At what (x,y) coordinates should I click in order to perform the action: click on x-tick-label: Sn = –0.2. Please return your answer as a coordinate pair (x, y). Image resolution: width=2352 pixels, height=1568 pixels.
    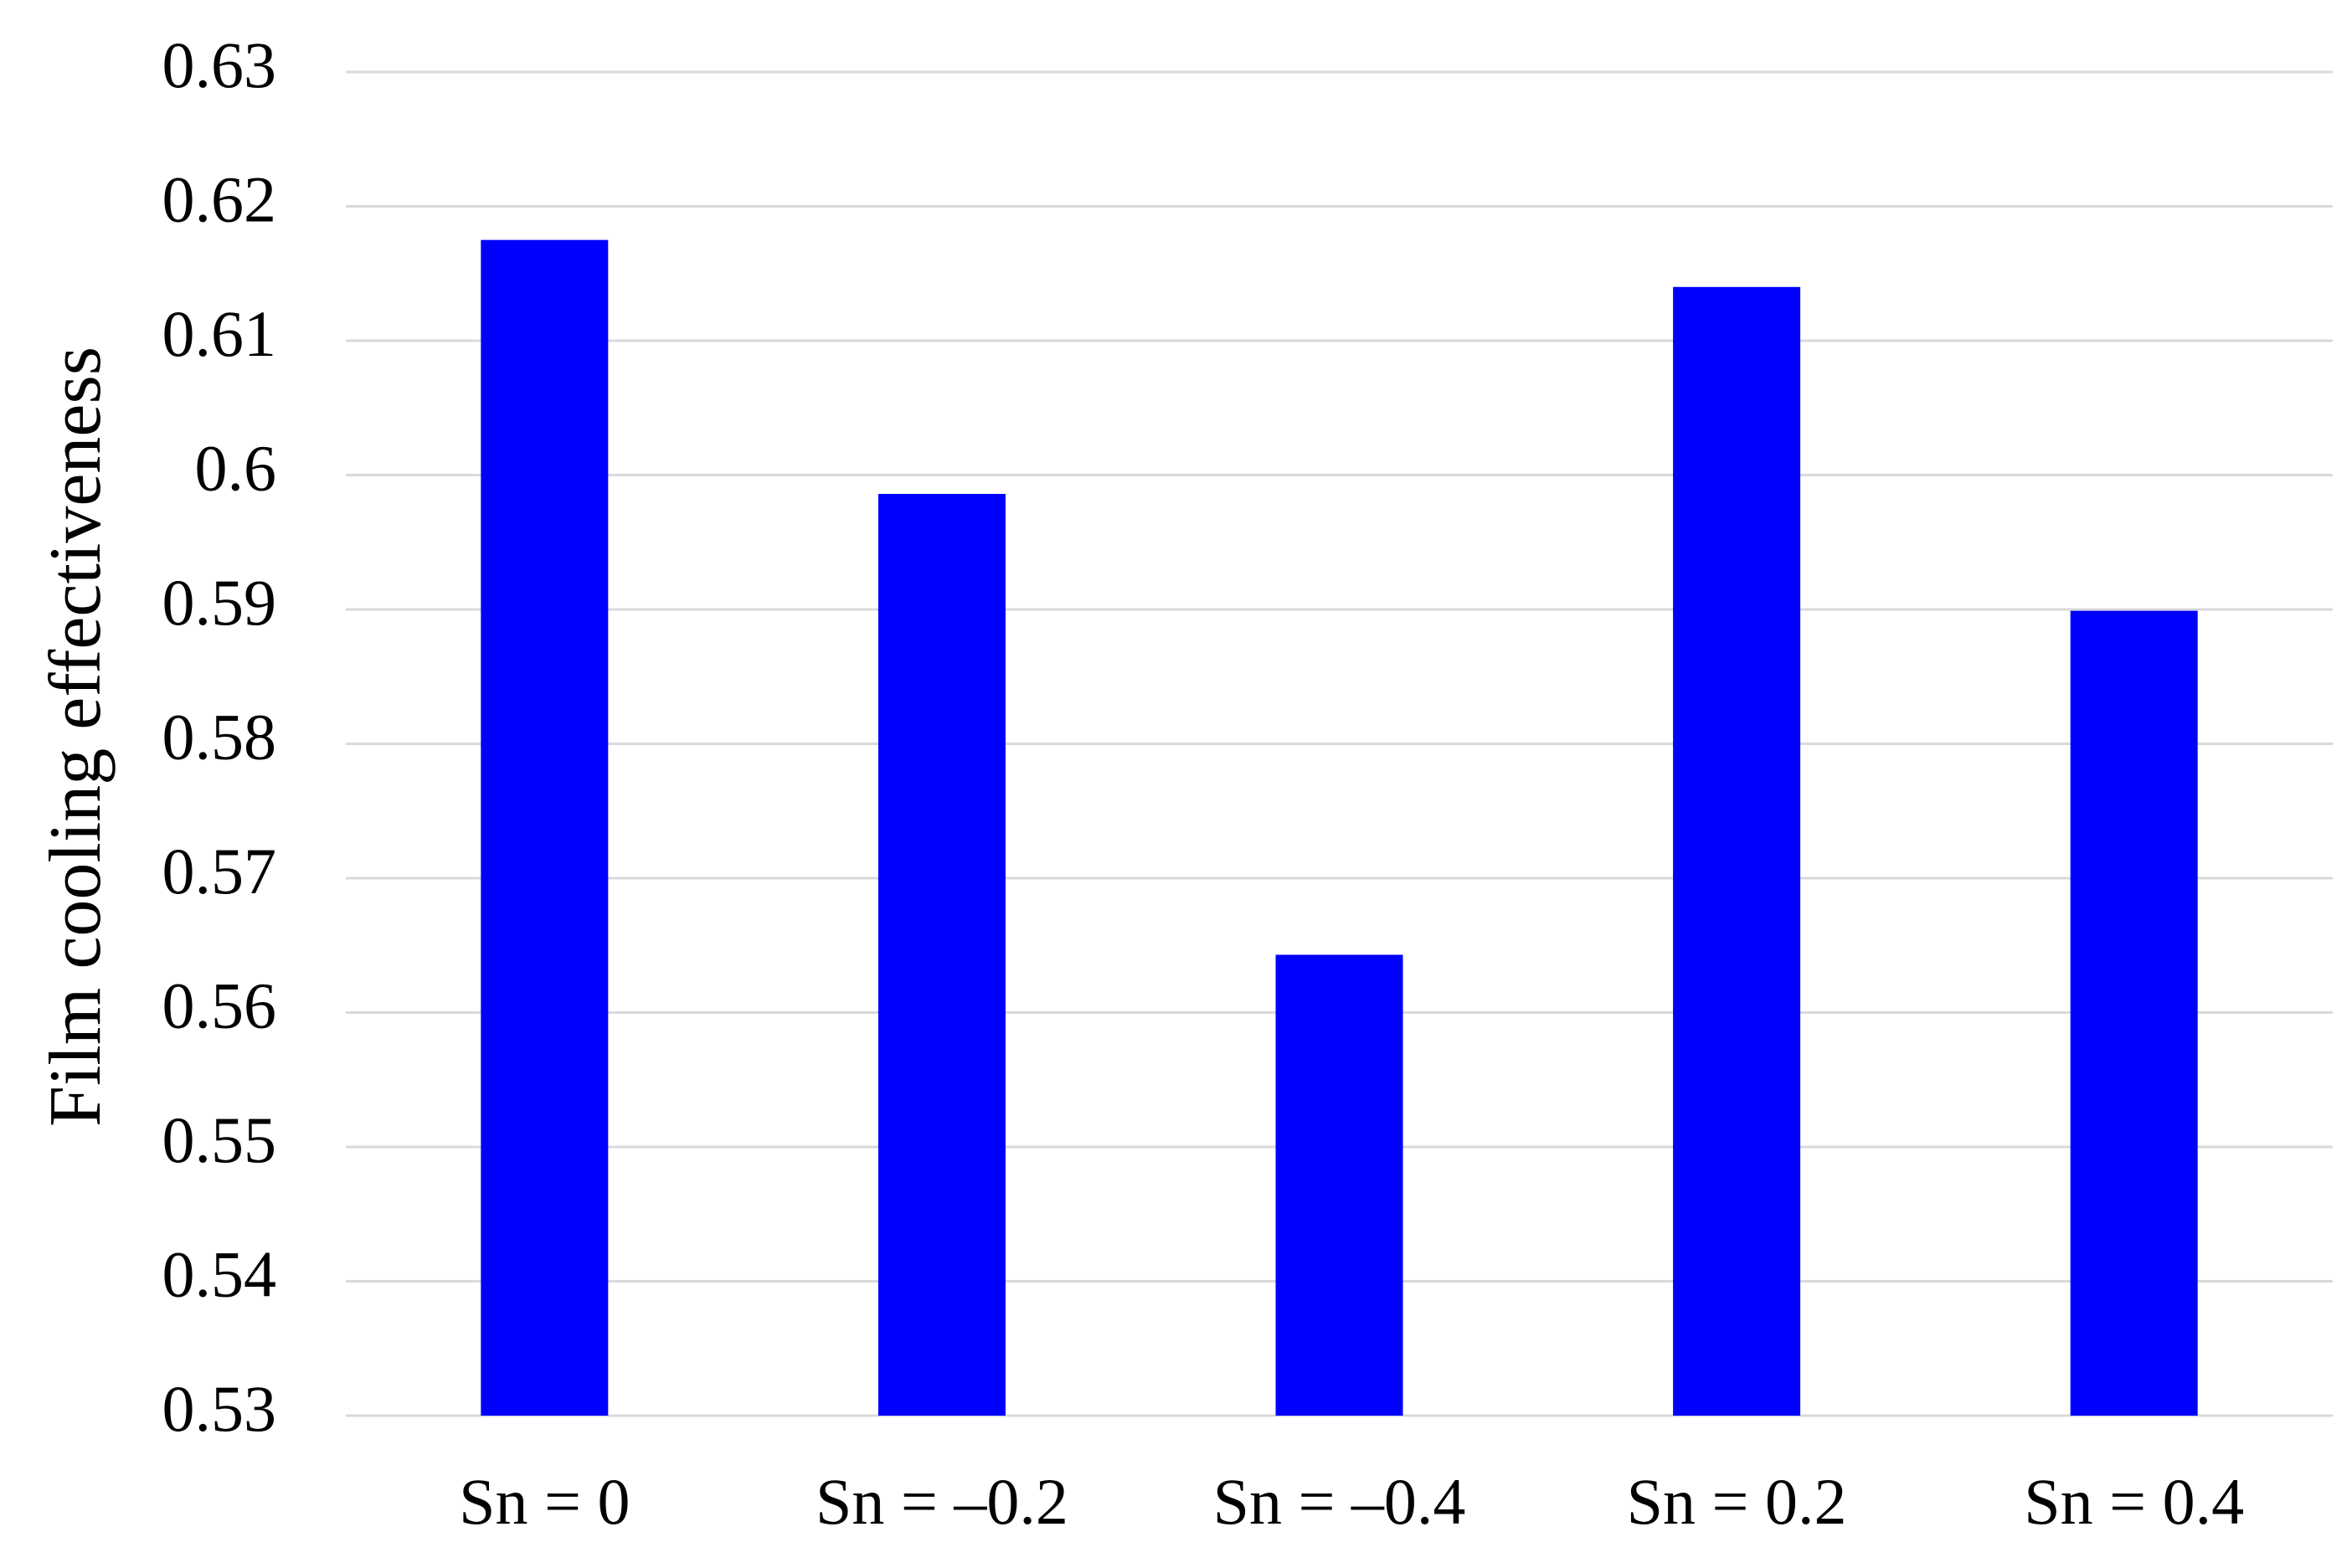
    Looking at the image, I should click on (942, 1501).